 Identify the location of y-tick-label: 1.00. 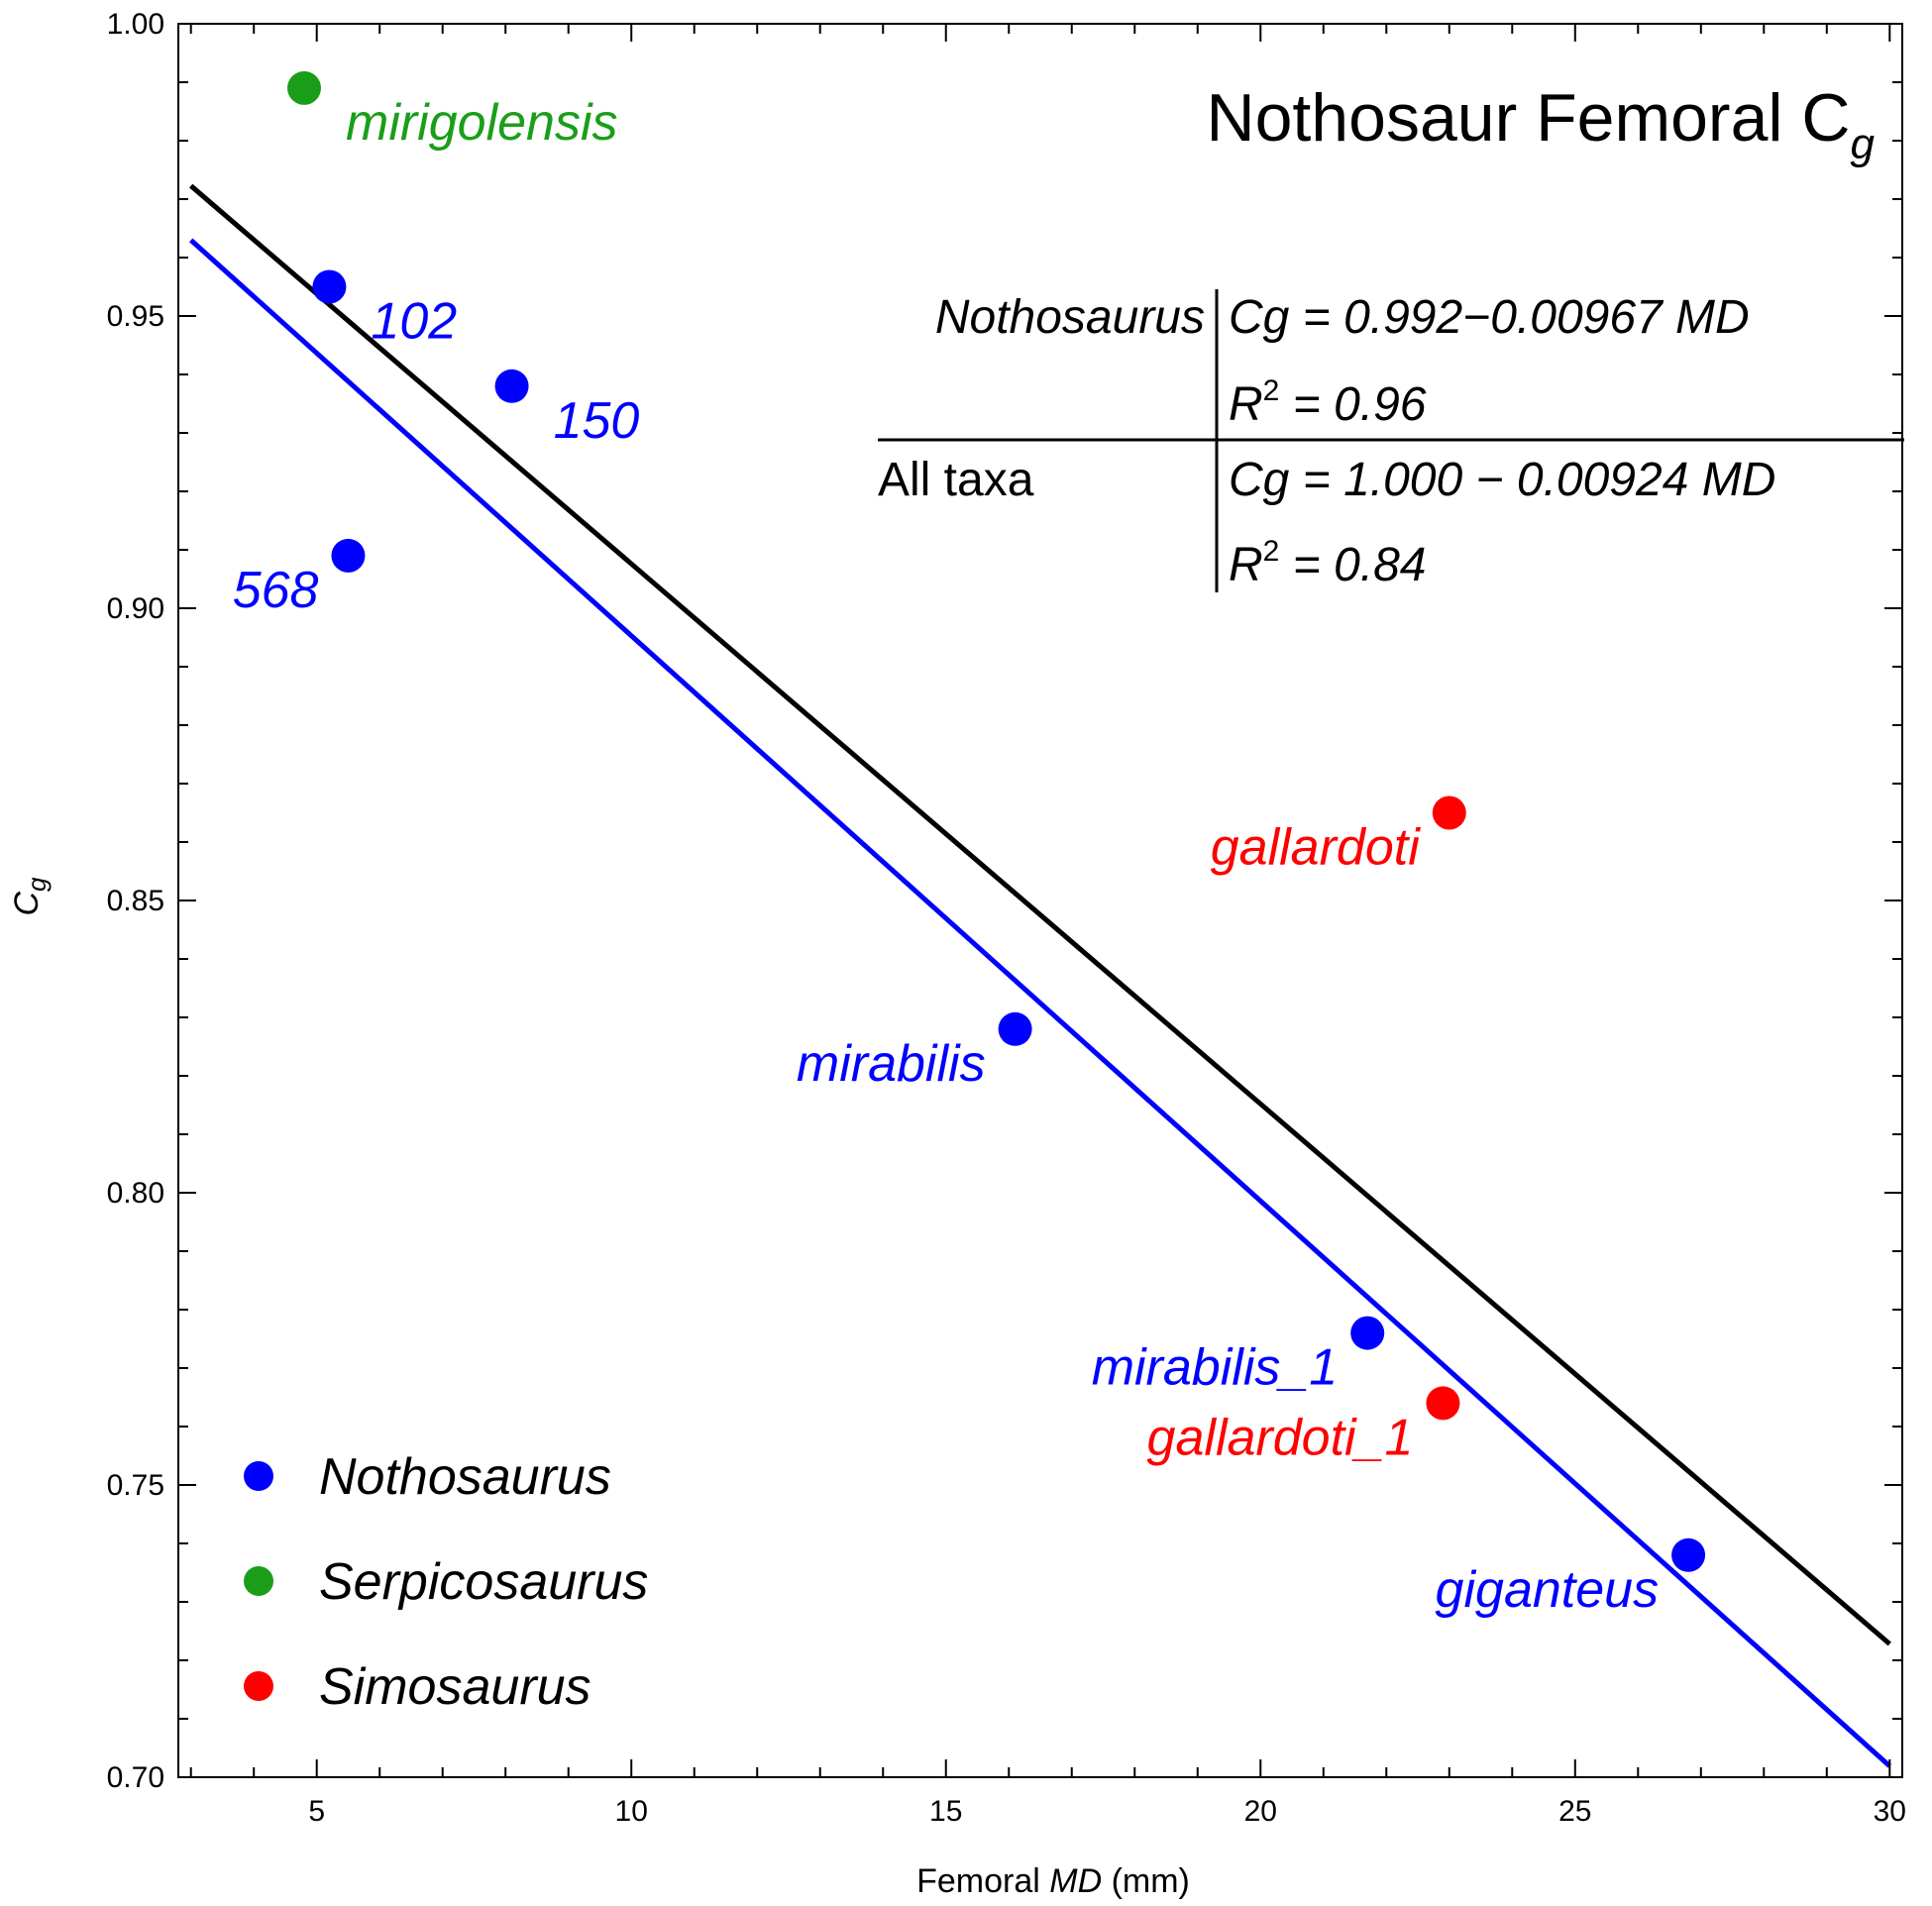
(135, 24).